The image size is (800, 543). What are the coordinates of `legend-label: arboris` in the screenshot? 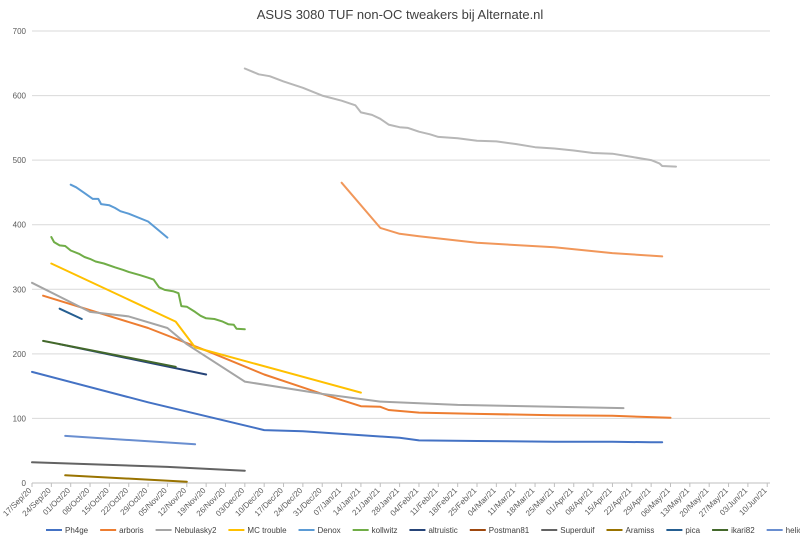 It's located at (131, 530).